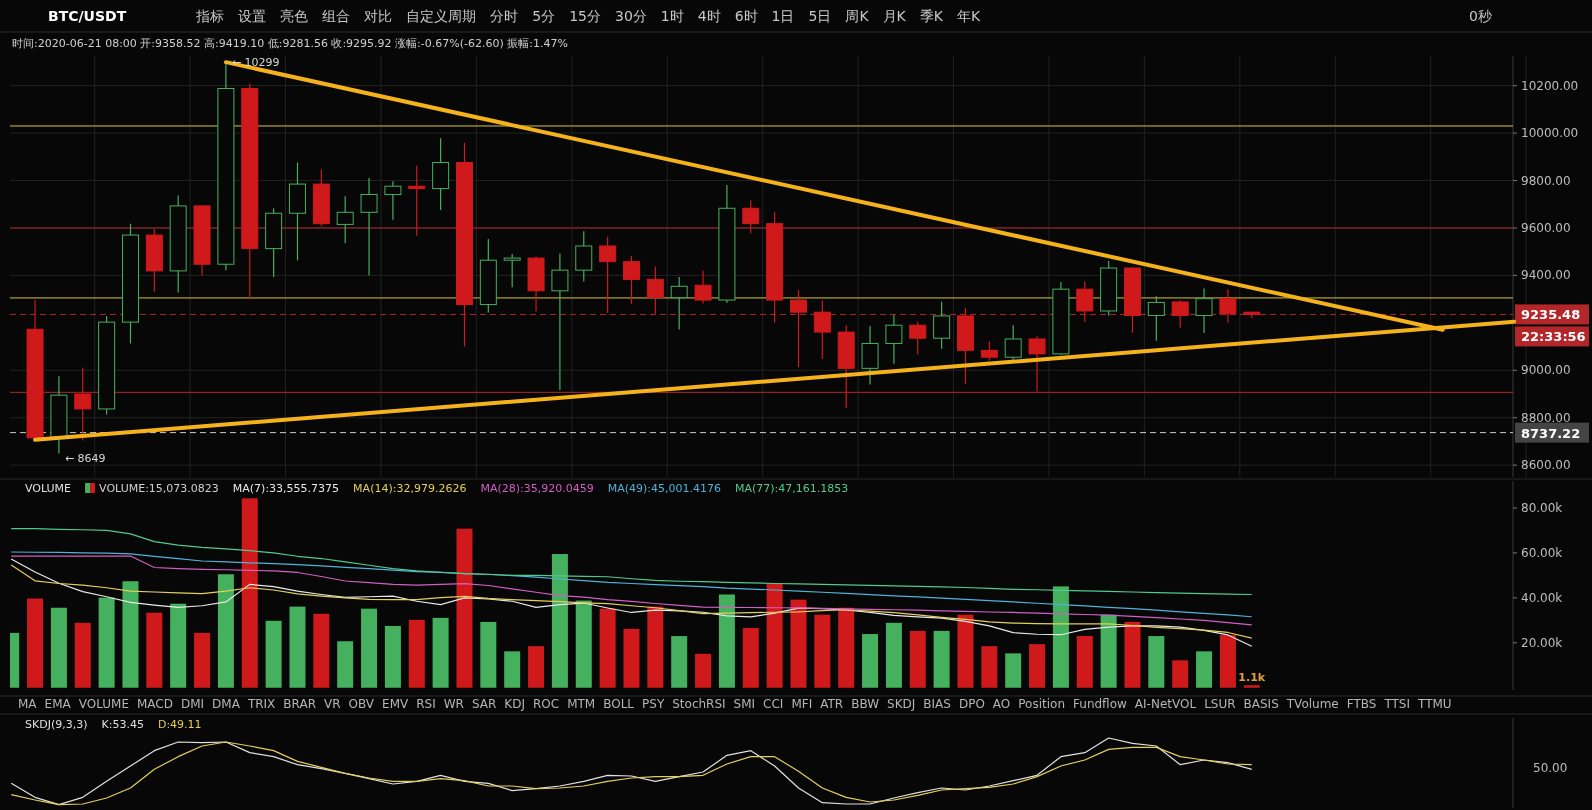 This screenshot has width=1592, height=810. What do you see at coordinates (1546, 227) in the screenshot?
I see `y-tick-label: 9600.00` at bounding box center [1546, 227].